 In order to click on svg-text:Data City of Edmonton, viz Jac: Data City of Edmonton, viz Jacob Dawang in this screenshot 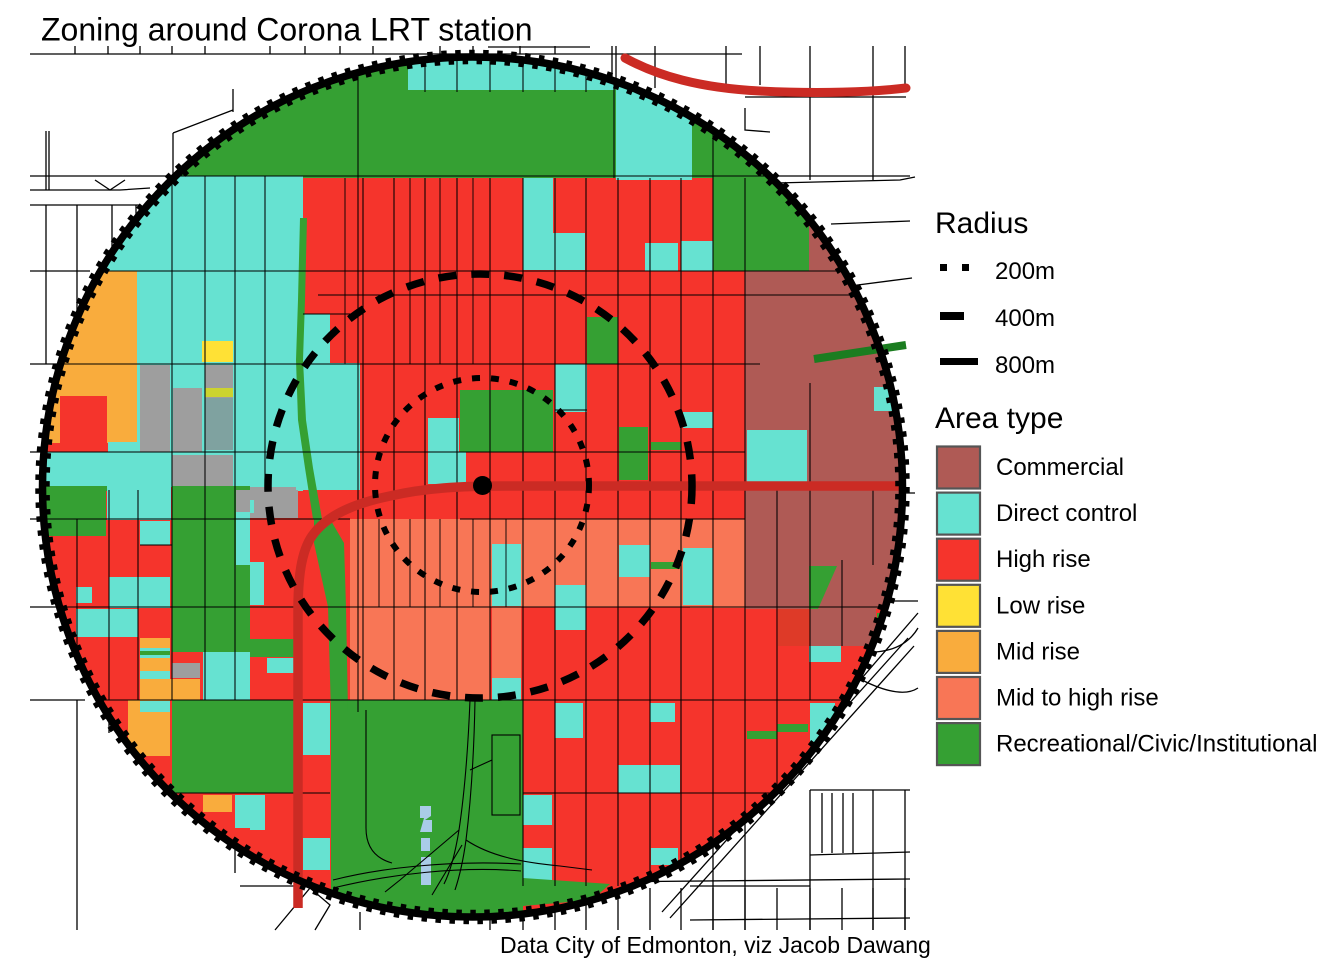, I will do `click(715, 945)`.